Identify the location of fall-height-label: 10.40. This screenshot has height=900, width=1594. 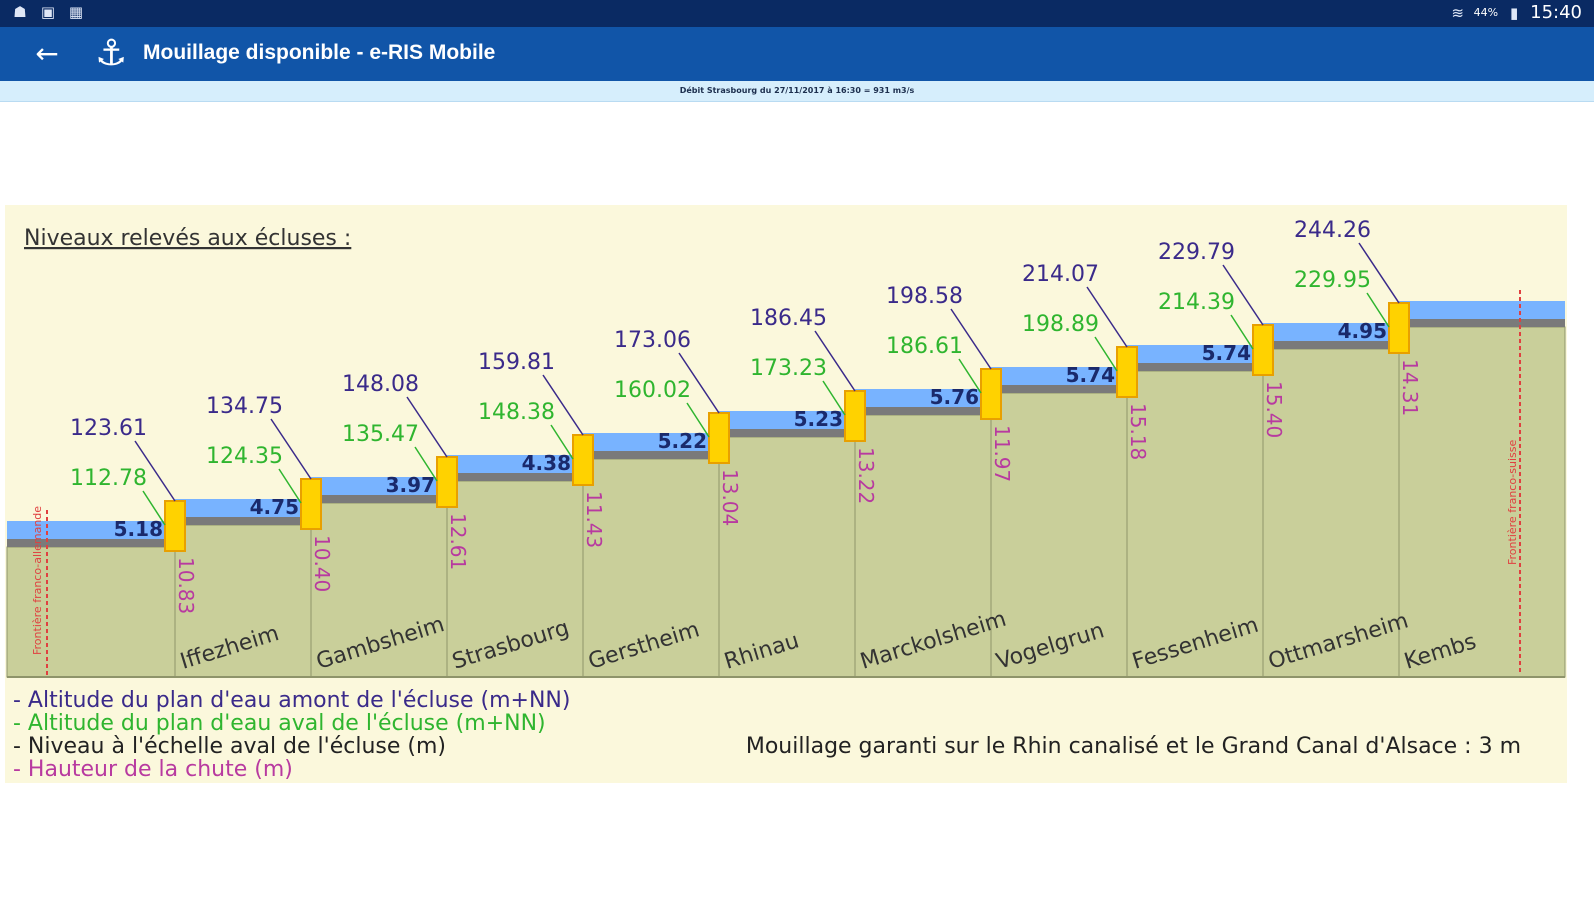
(322, 563).